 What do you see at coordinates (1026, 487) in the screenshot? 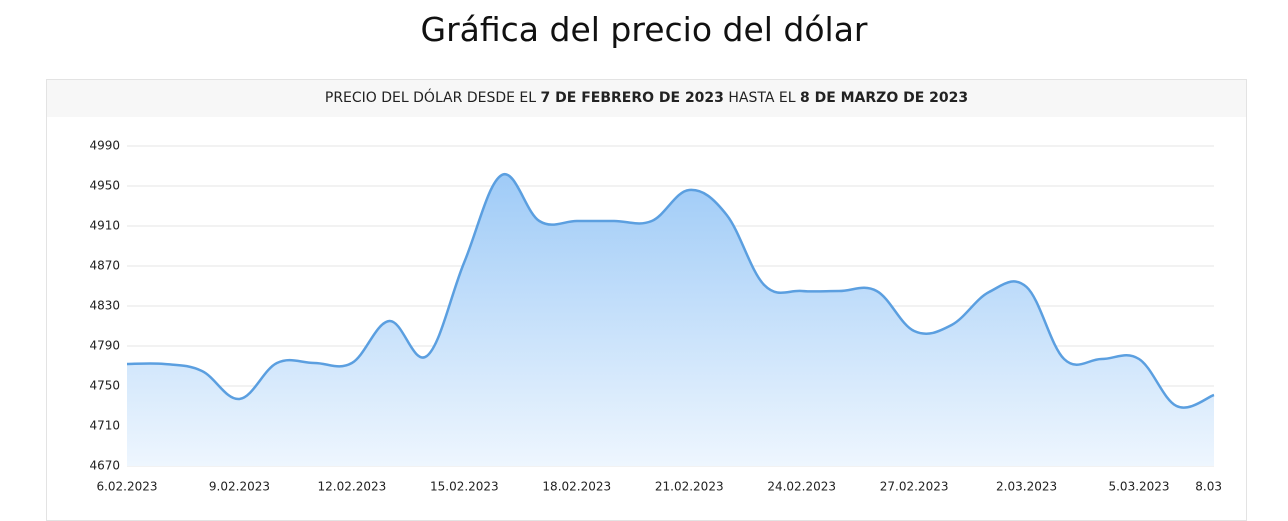
I see `x-tick-label: 2.03.2023` at bounding box center [1026, 487].